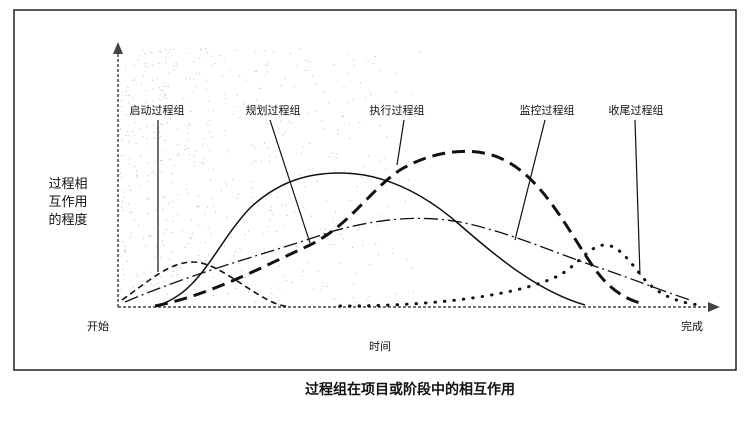  I want to click on label-monitoring: 监控过程组, so click(547, 110).